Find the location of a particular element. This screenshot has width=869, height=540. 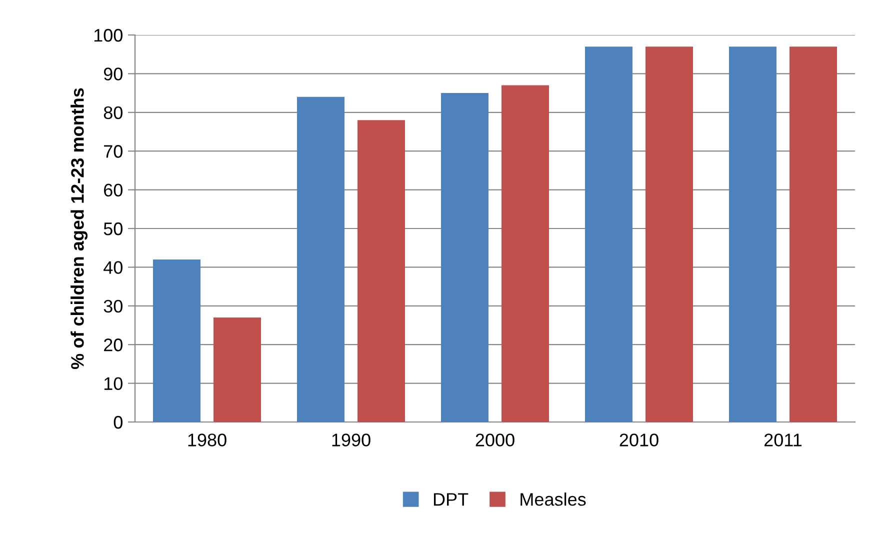

y-tick-label: 80 is located at coordinates (113, 113).